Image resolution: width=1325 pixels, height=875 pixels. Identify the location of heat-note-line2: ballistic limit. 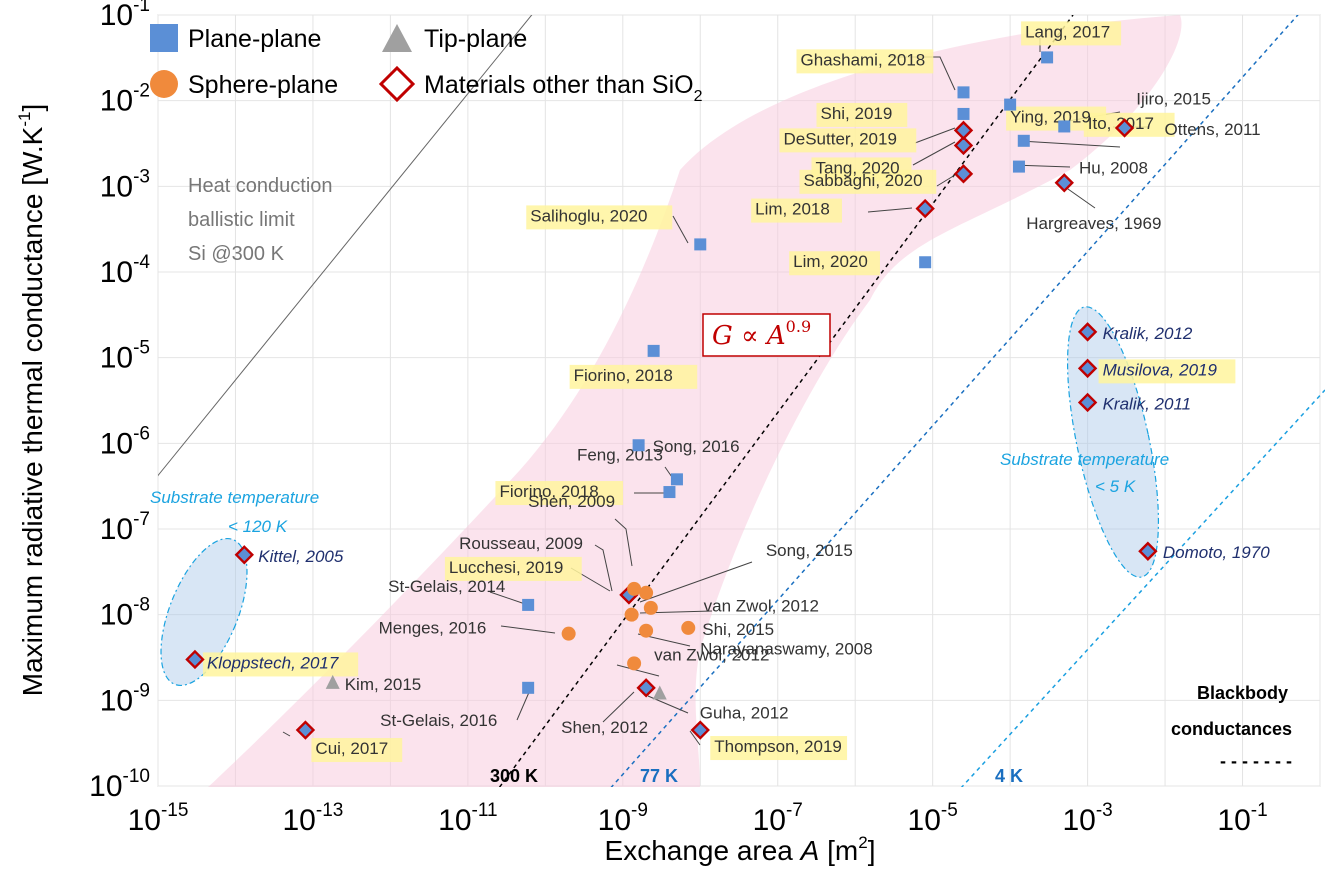
(241, 220).